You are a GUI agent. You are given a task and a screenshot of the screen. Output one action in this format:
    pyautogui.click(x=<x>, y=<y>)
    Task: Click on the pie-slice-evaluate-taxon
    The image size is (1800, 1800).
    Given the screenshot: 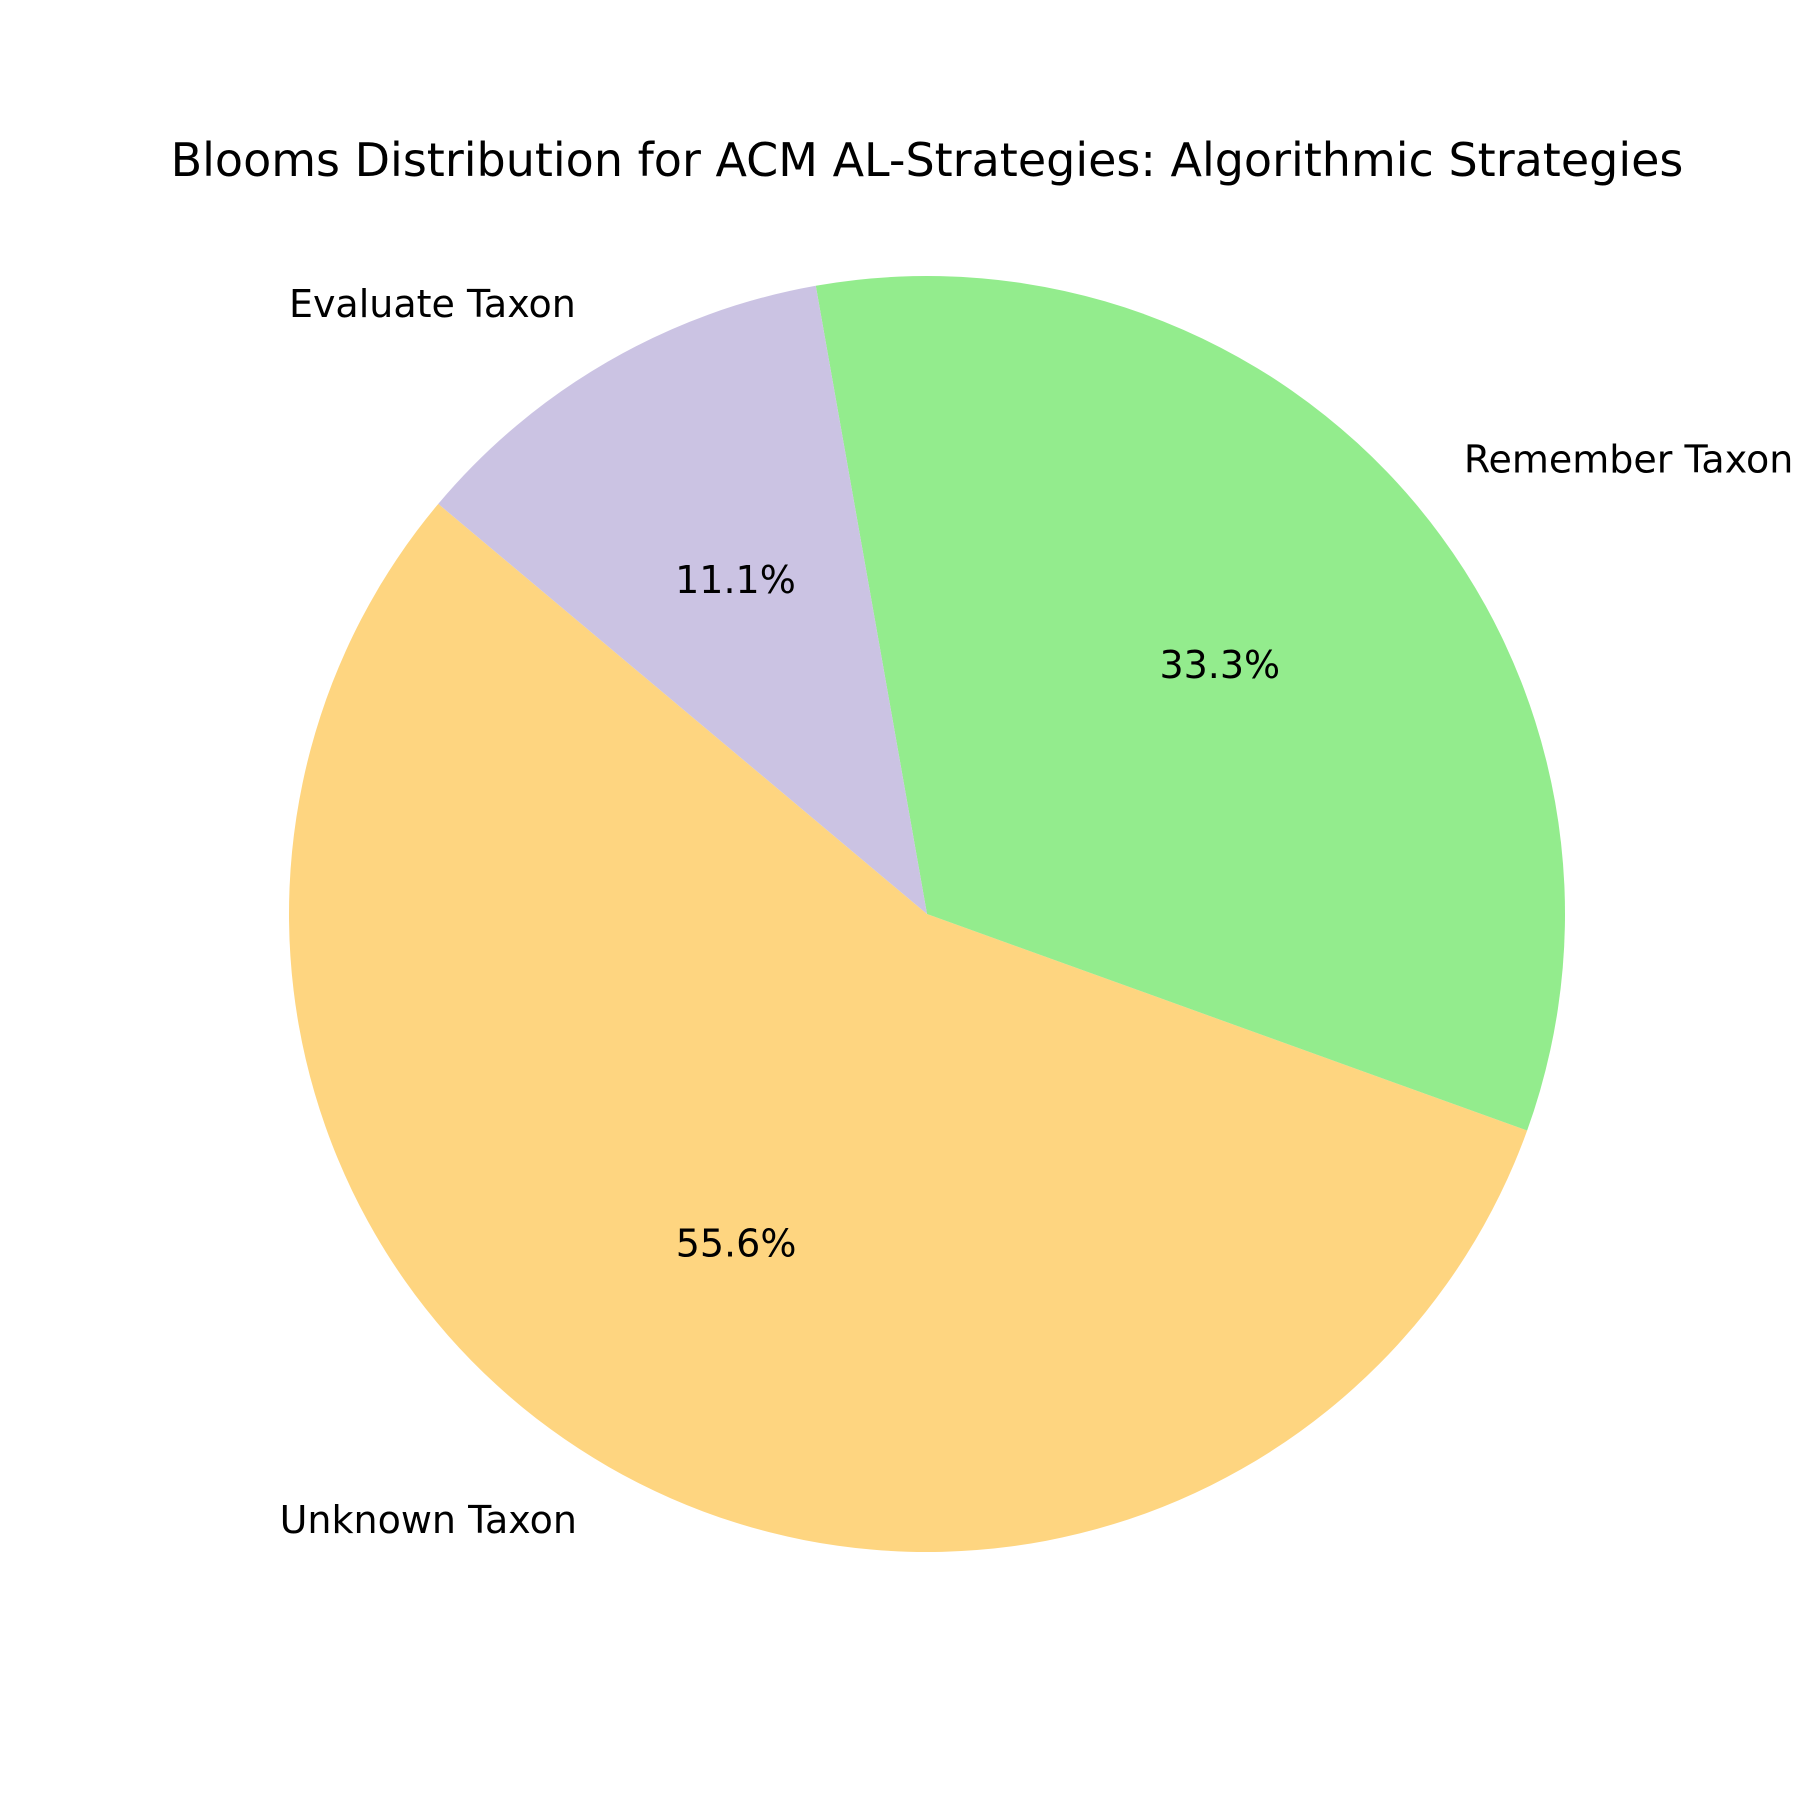 What is the action you would take?
    pyautogui.click(x=682, y=599)
    